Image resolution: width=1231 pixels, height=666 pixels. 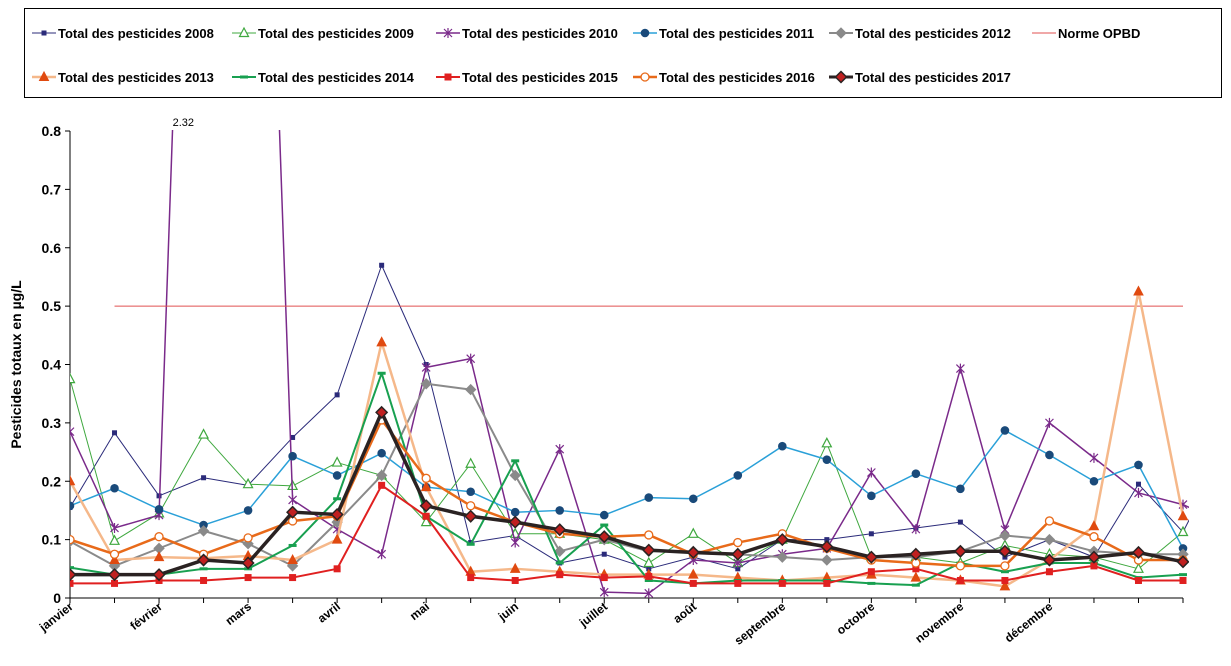 I want to click on x-tick-label: novembre, so click(x=939, y=622).